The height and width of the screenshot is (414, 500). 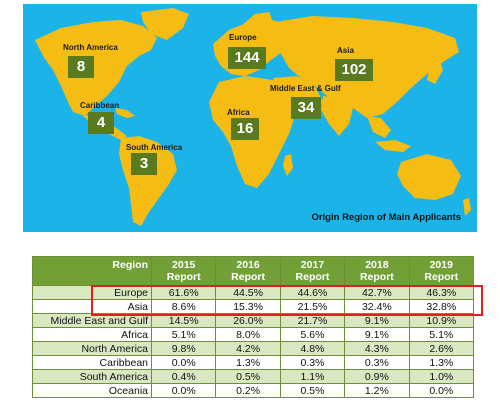 What do you see at coordinates (92, 320) in the screenshot?
I see `row-label: Middle East and Gulf` at bounding box center [92, 320].